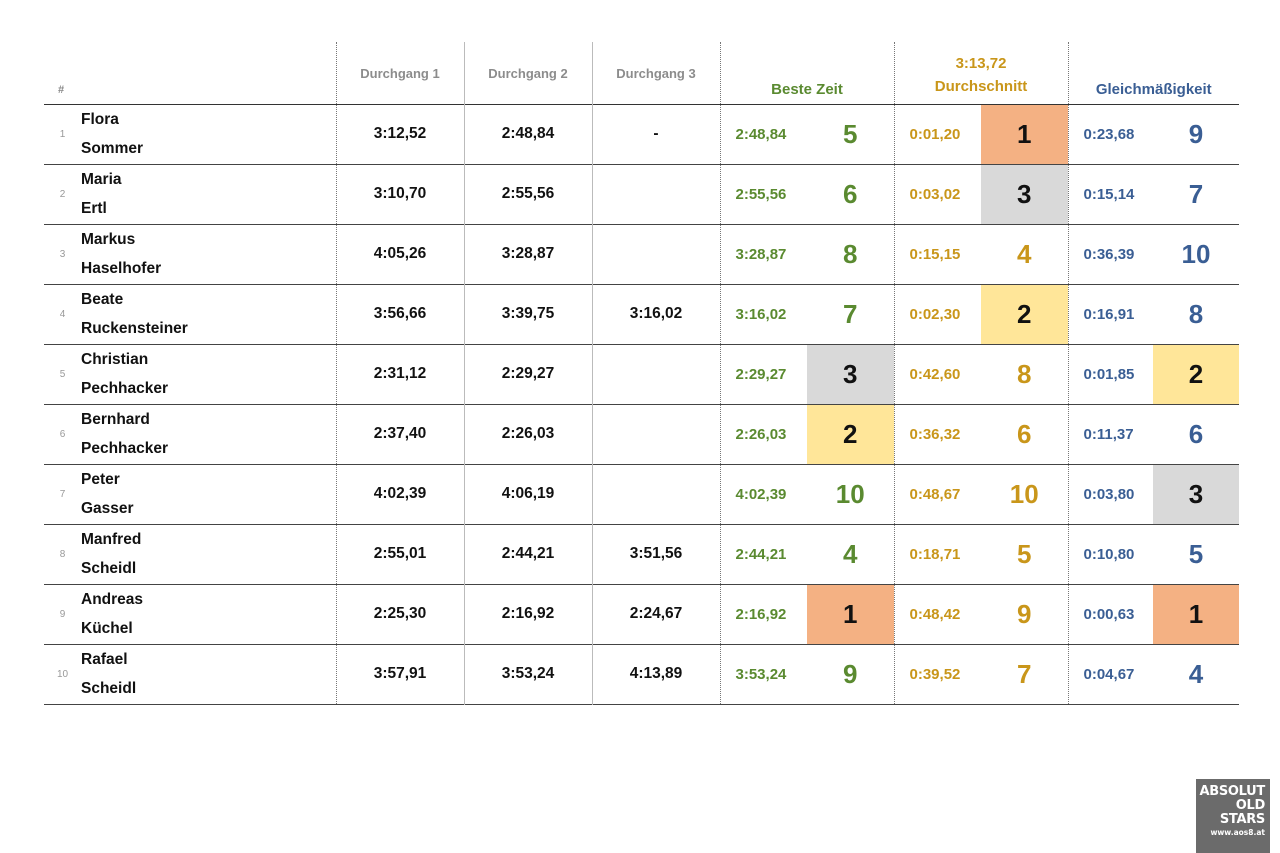  Describe the element at coordinates (101, 179) in the screenshot. I see `first-name: Maria` at that location.